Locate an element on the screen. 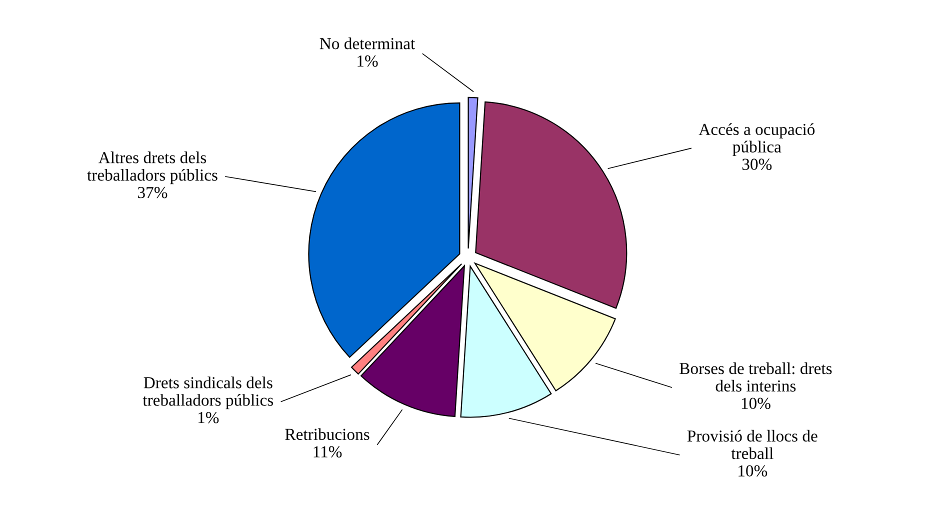 This screenshot has height=515, width=936. slice-label: Altres drets dels treballadors públics is located at coordinates (152, 168).